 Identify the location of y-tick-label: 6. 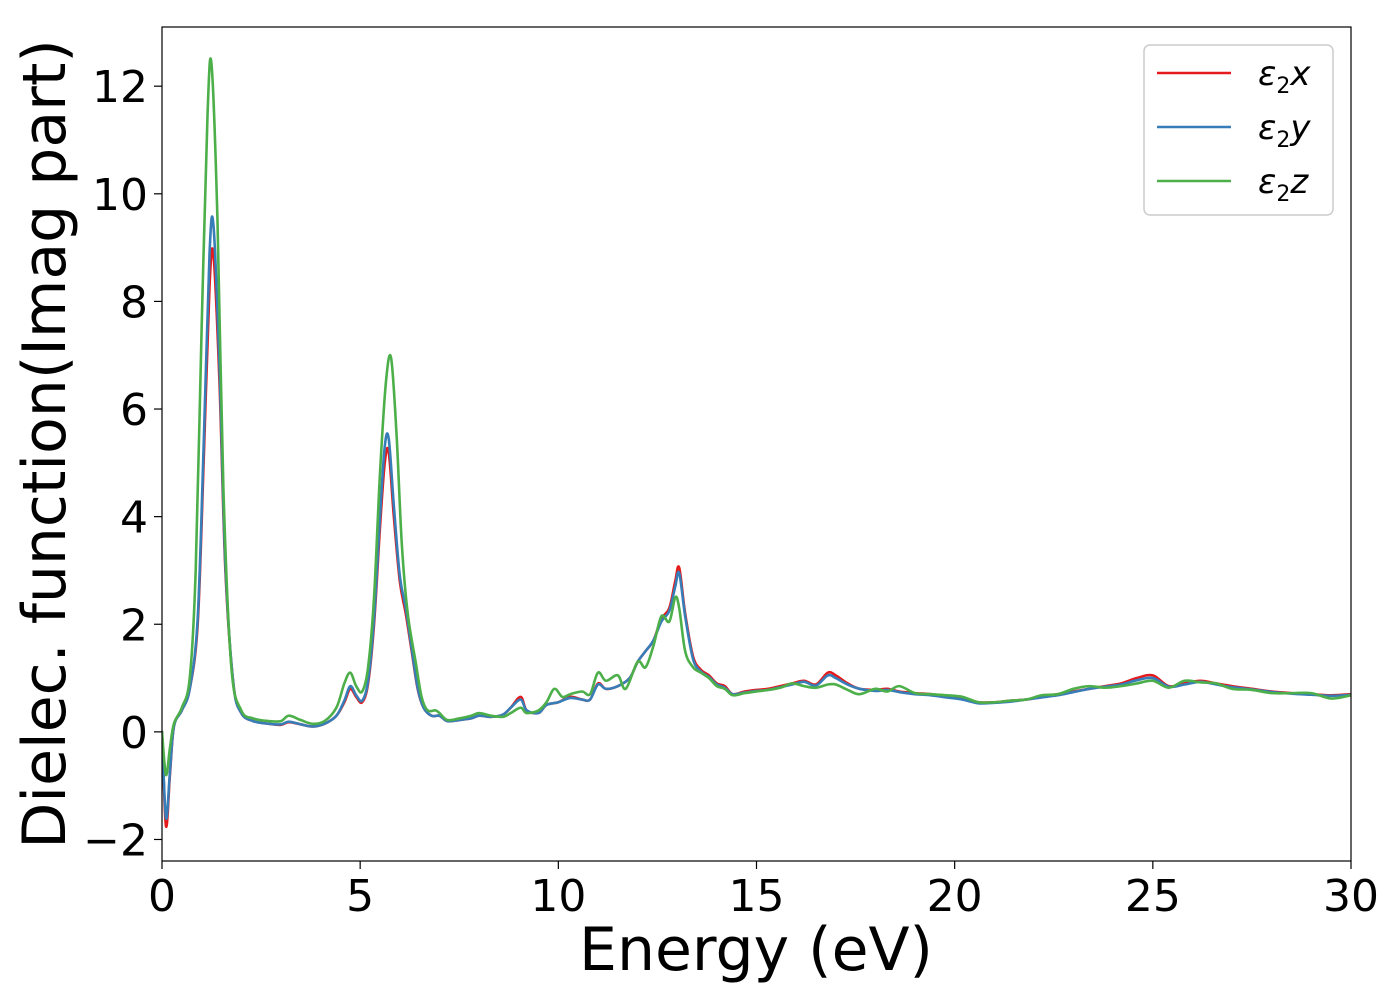
(134, 410).